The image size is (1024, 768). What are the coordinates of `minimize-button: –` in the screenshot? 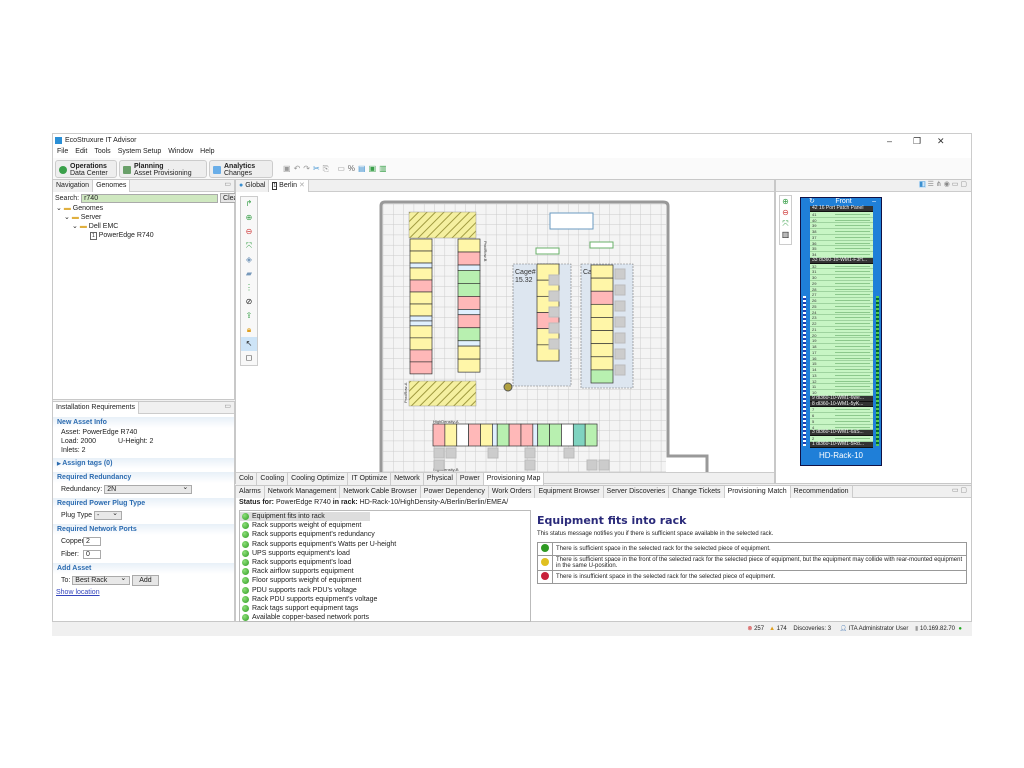 It's located at (890, 141).